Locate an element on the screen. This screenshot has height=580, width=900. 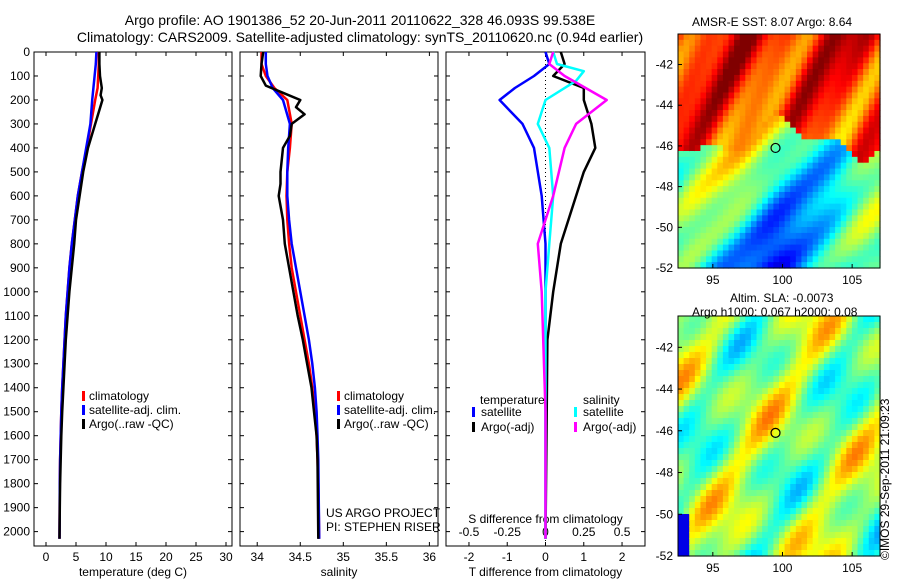
y-tick-label: 600 is located at coordinates (20, 196).